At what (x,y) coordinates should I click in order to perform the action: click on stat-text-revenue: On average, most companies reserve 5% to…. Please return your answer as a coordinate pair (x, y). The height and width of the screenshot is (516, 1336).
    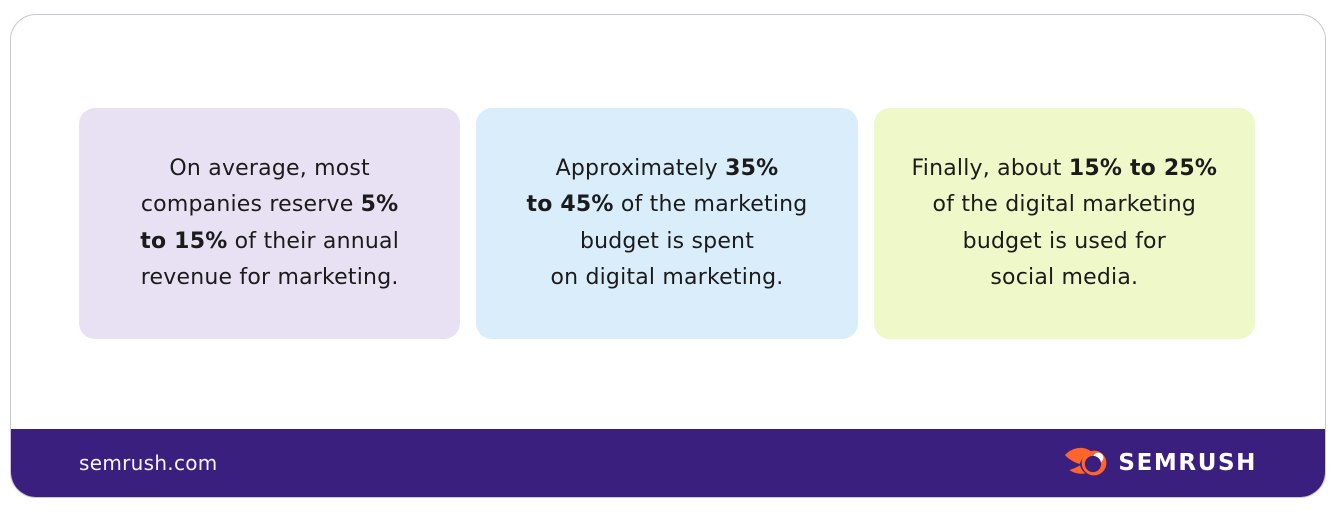
    Looking at the image, I should click on (270, 223).